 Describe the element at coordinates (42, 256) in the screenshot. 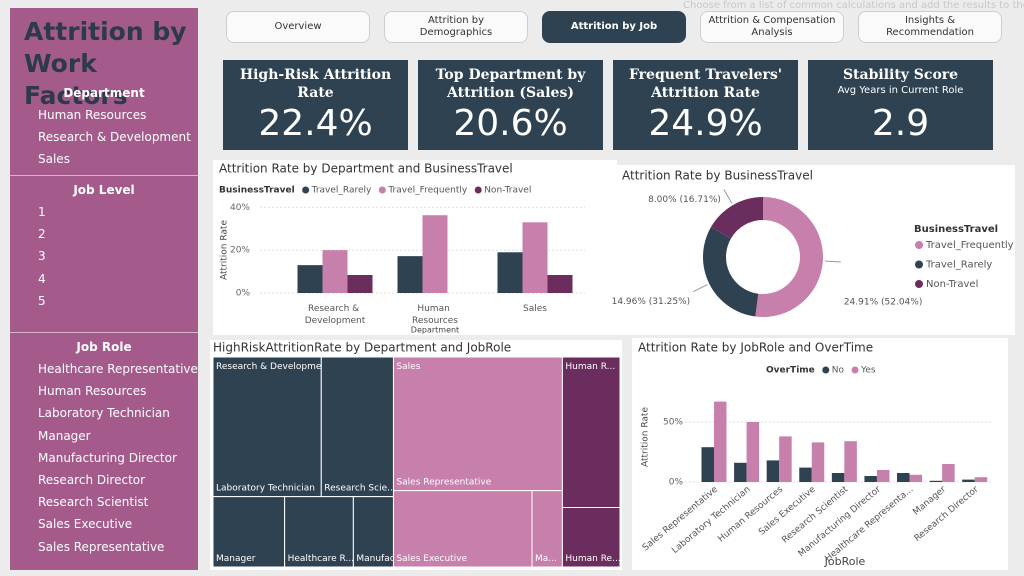

I see `filter-item: 3` at that location.